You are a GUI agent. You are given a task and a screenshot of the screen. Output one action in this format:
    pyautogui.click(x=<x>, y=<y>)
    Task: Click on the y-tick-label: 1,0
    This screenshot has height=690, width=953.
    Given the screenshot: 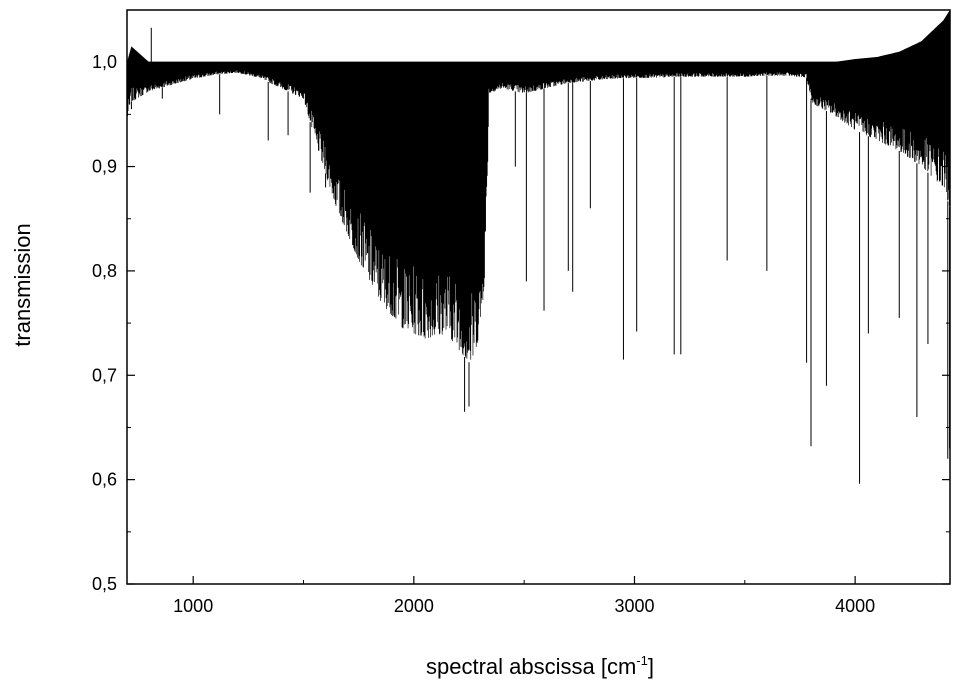 What is the action you would take?
    pyautogui.click(x=104, y=62)
    